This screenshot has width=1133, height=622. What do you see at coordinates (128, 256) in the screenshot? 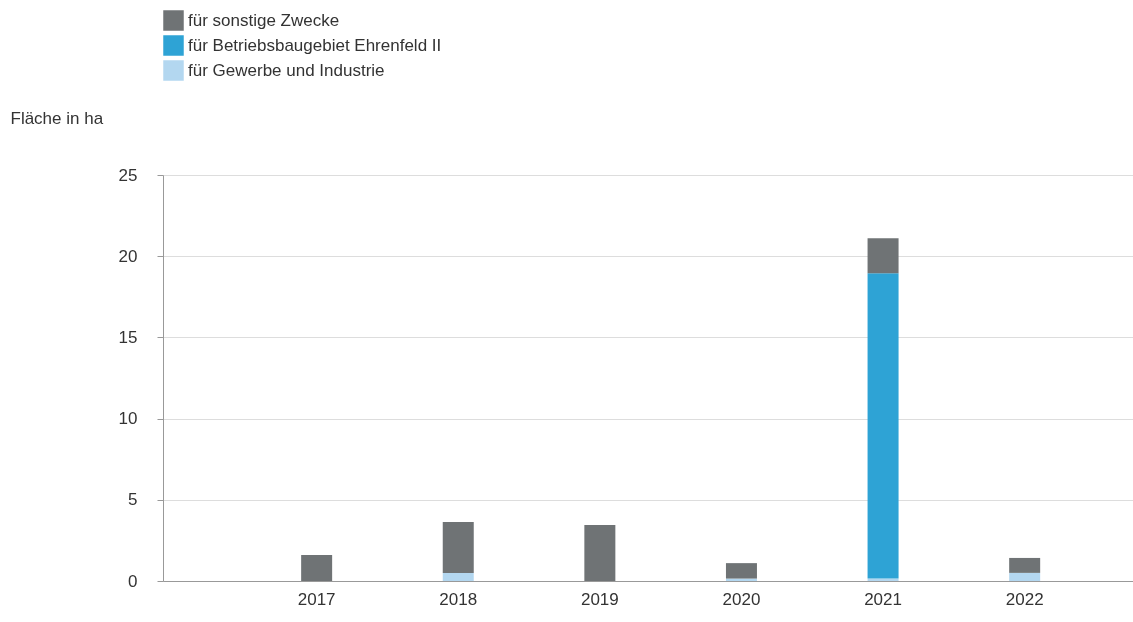
I see `y-tick-label: 20` at bounding box center [128, 256].